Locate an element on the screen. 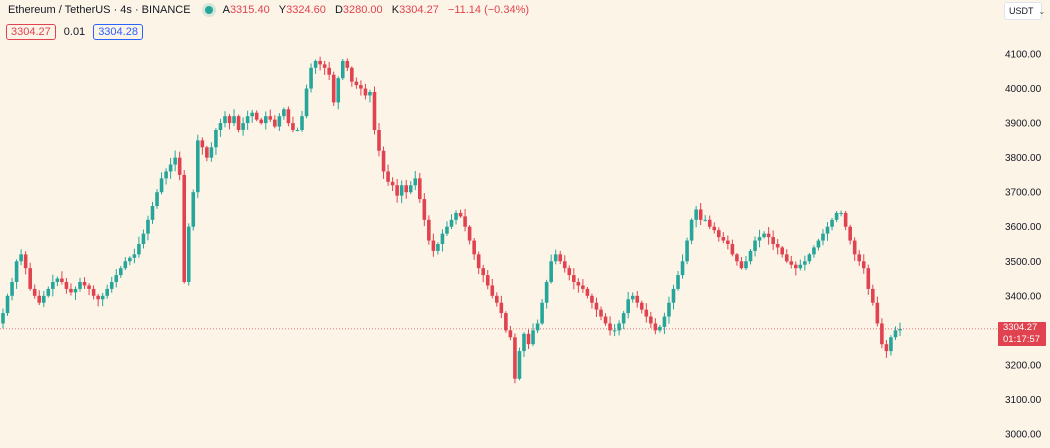 The image size is (1050, 448). price-tick-label: 3700.00 is located at coordinates (1023, 193).